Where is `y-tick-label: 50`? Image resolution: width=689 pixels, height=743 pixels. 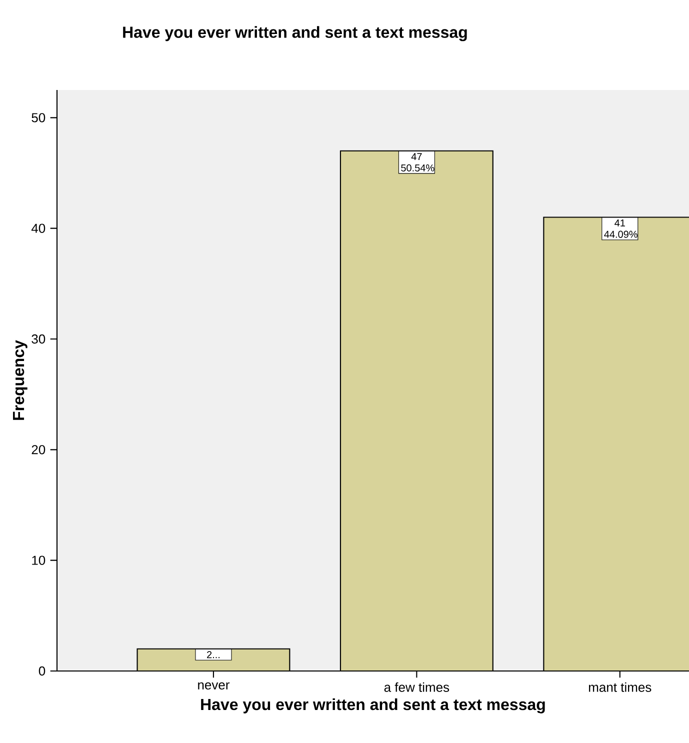
y-tick-label: 50 is located at coordinates (39, 117).